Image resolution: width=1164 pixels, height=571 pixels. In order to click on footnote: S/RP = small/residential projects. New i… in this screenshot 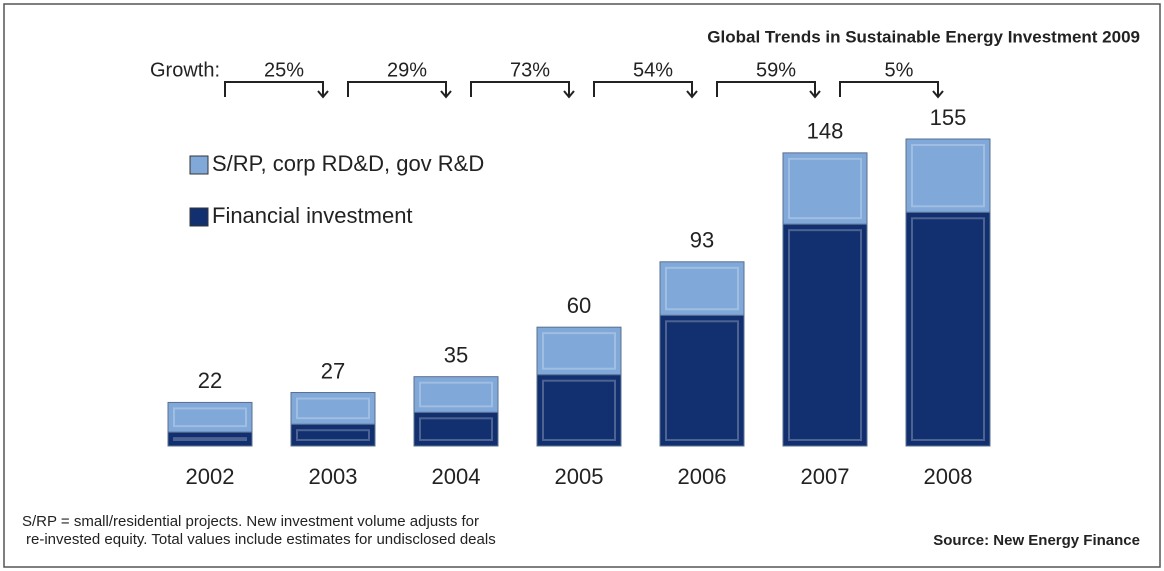, I will do `click(250, 521)`.